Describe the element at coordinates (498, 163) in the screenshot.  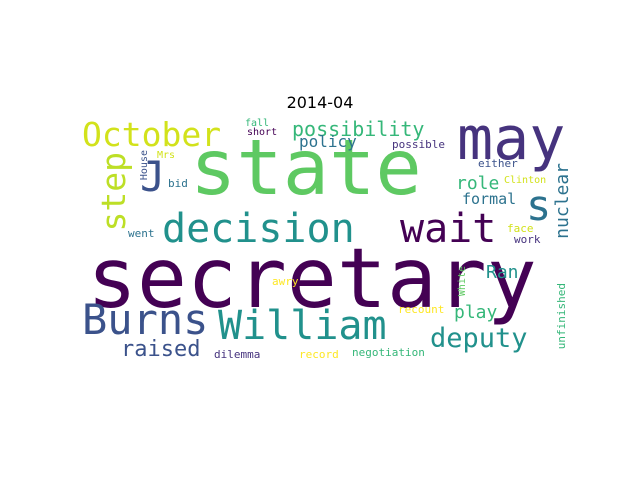
I see `word-either: either` at that location.